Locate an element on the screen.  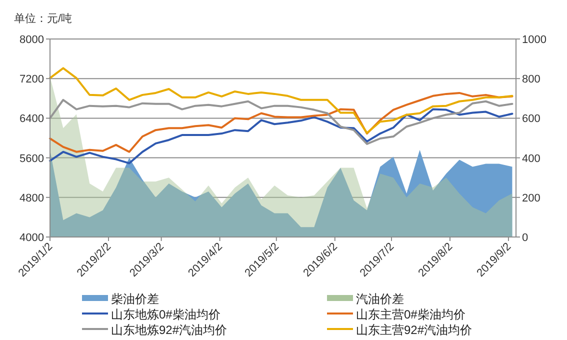
legend-label: 汽油价差 is located at coordinates (380, 299).